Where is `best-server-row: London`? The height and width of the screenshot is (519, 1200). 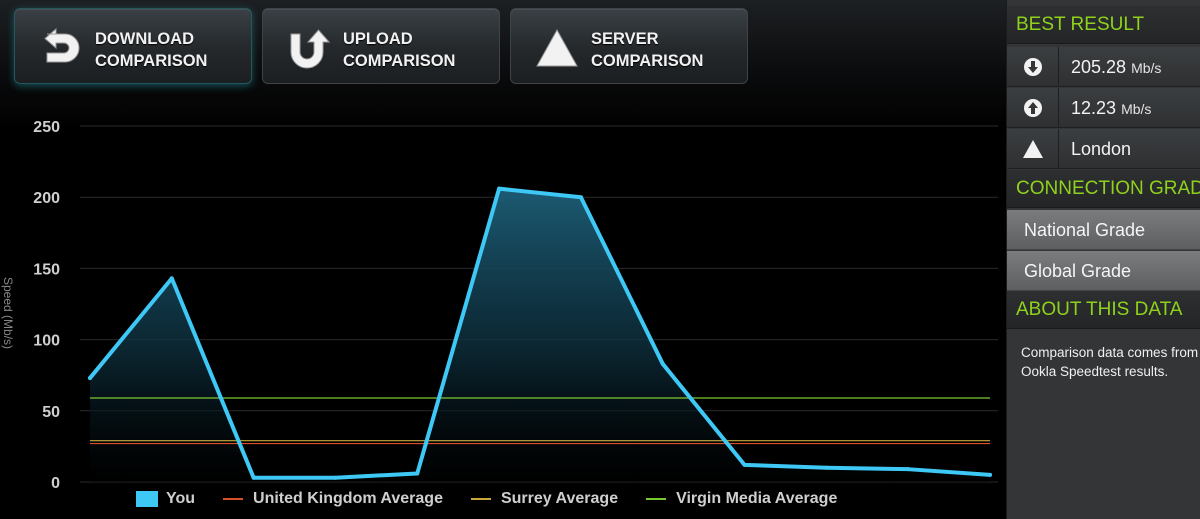 best-server-row: London is located at coordinates (1103, 149).